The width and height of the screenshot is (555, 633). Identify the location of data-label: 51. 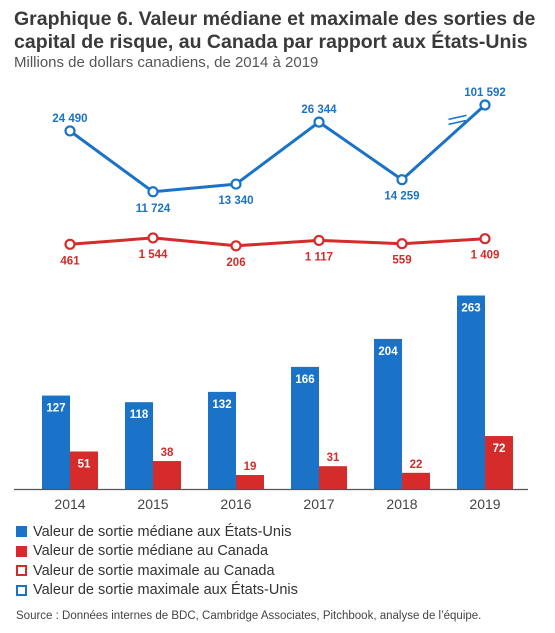
(84, 464).